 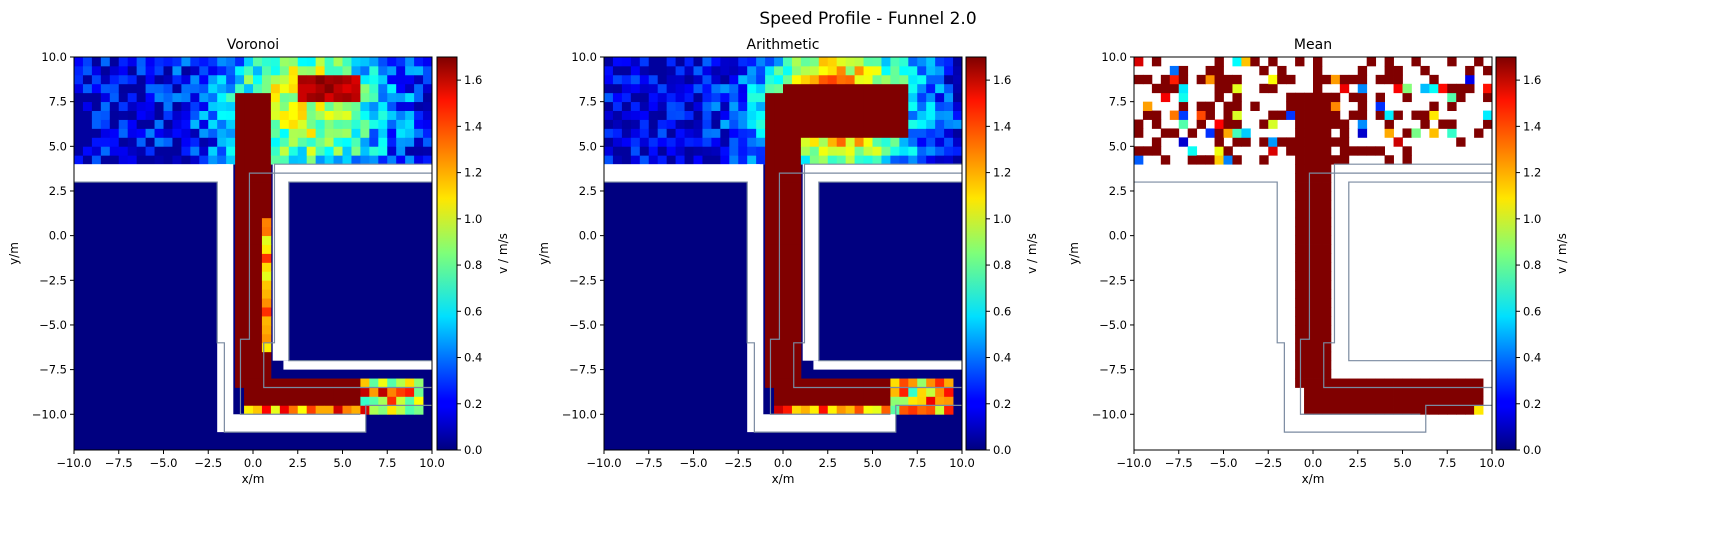 What do you see at coordinates (473, 126) in the screenshot?
I see `colorbar-tick-label: 1.4` at bounding box center [473, 126].